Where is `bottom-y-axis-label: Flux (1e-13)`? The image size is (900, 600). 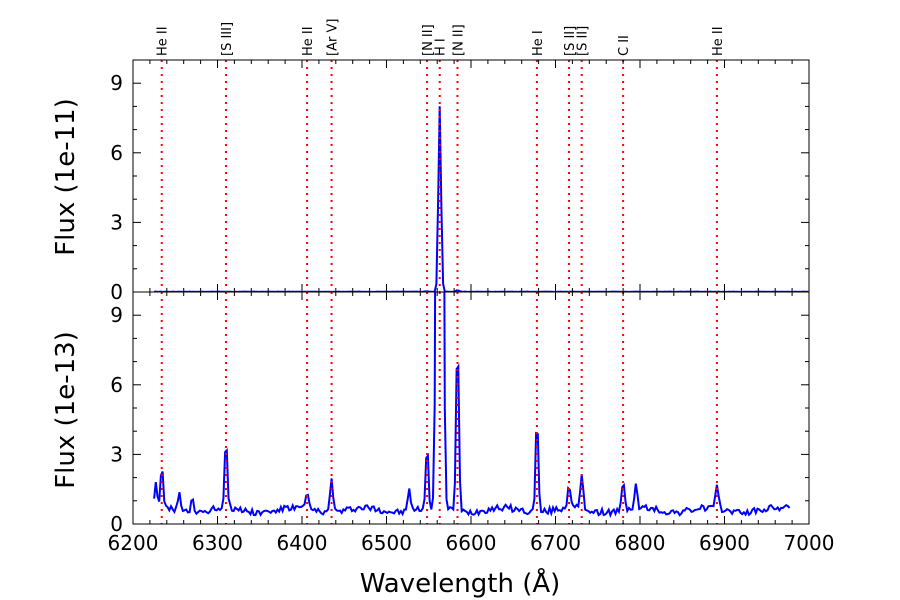
bottom-y-axis-label: Flux (1e-13) is located at coordinates (66, 410).